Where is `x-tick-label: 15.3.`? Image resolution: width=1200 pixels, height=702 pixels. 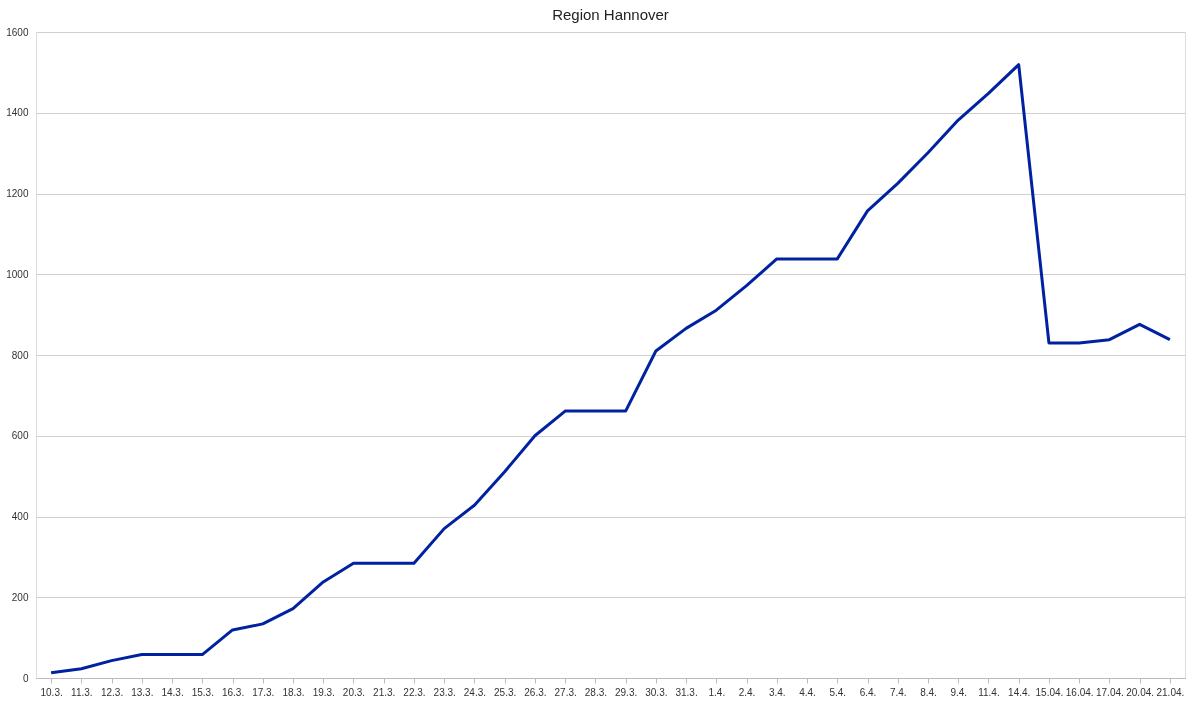
x-tick-label: 15.3. is located at coordinates (202, 692).